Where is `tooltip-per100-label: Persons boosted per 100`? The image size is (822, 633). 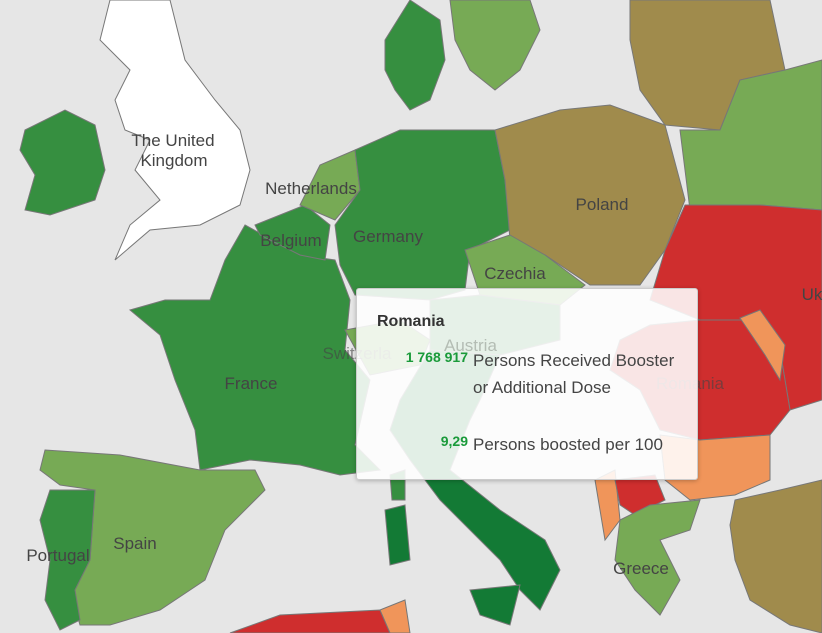 tooltip-per100-label: Persons boosted per 100 is located at coordinates (568, 444).